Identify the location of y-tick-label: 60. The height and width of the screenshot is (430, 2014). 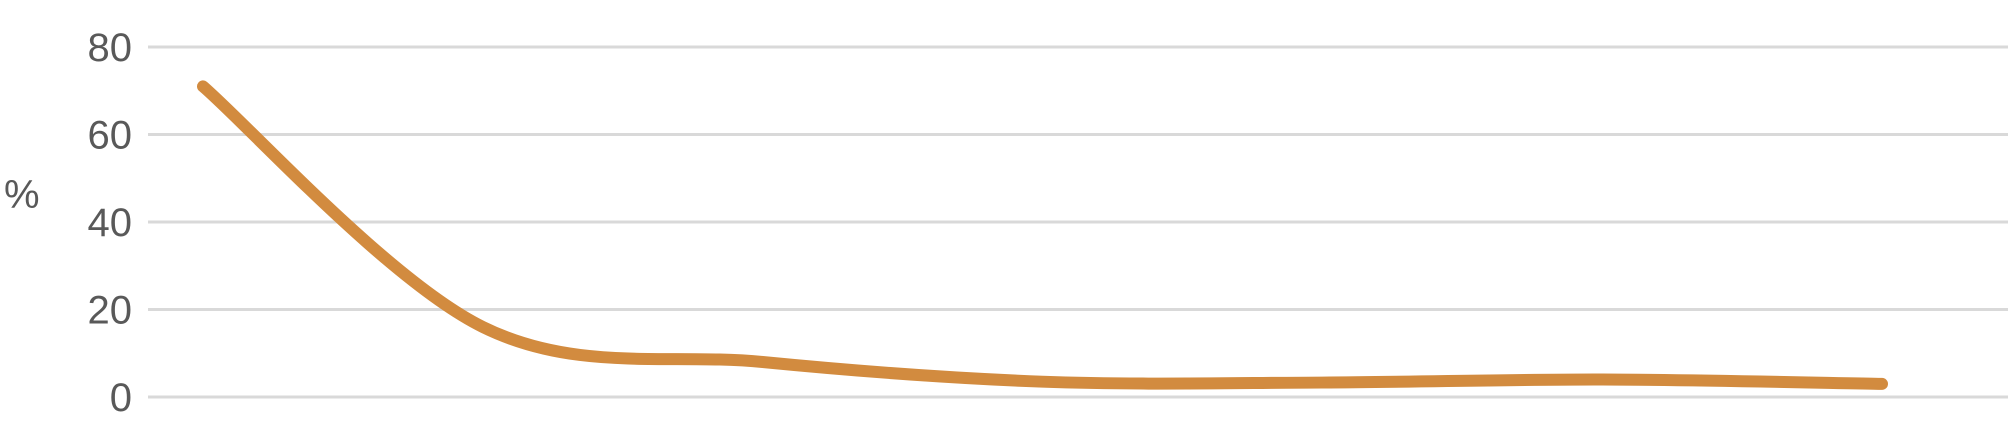
(110, 136).